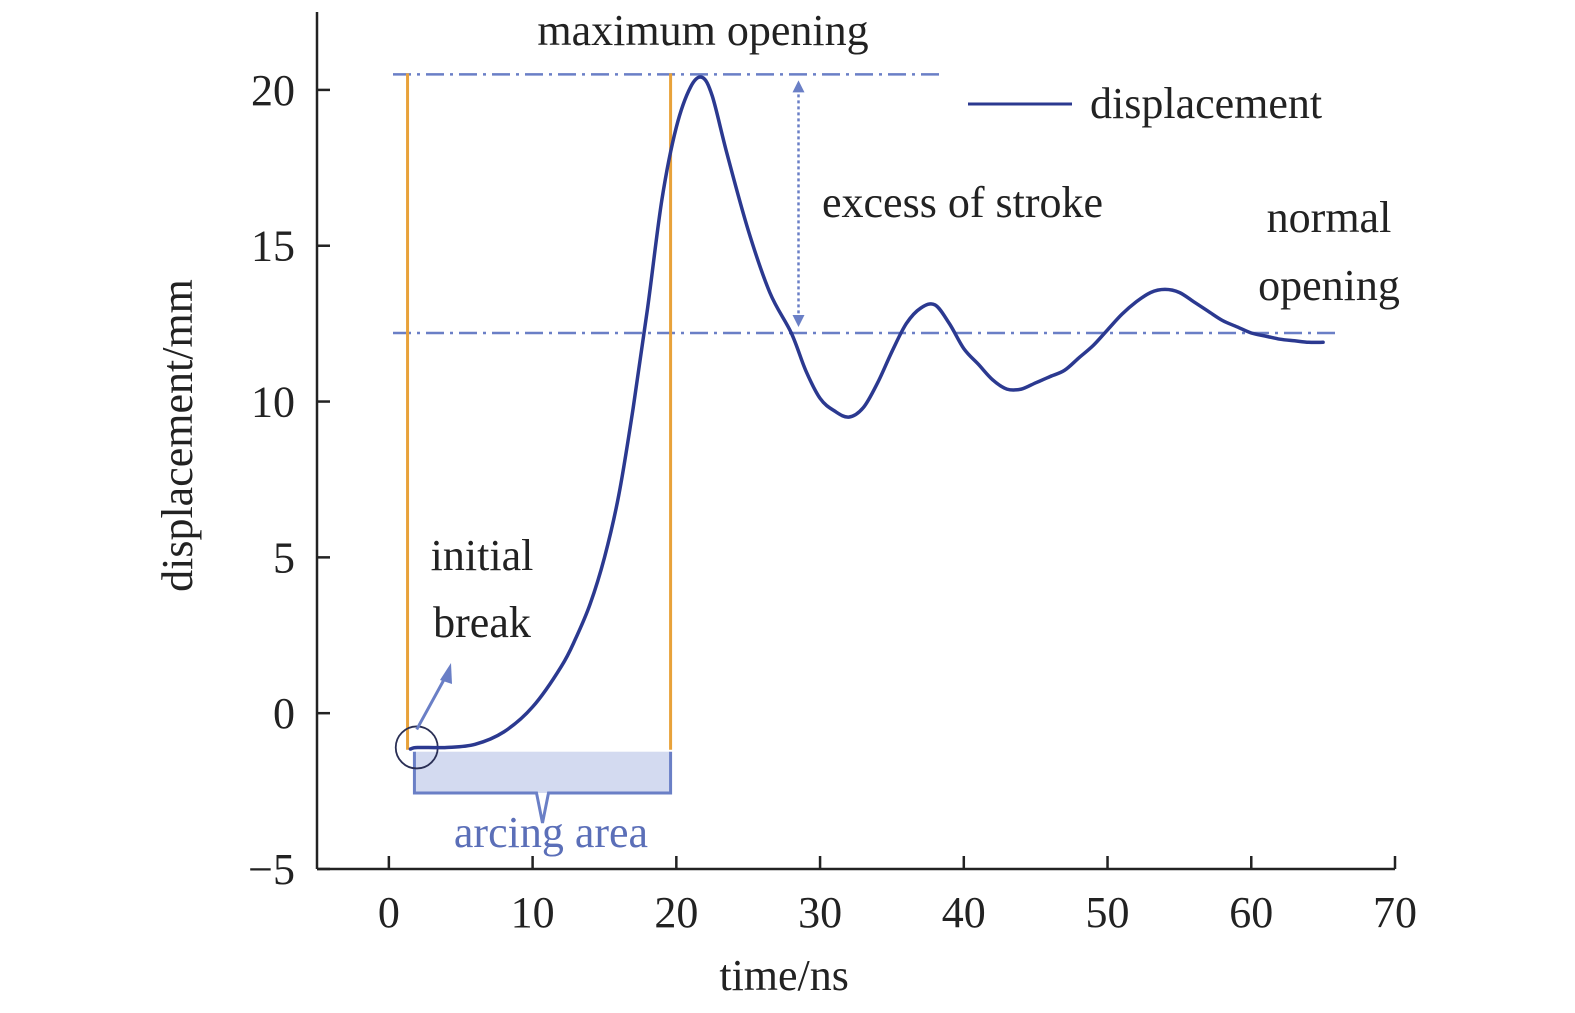 Image resolution: width=1575 pixels, height=1013 pixels. Describe the element at coordinates (962, 202) in the screenshot. I see `excess-of-stroke-label: excess of stroke` at that location.